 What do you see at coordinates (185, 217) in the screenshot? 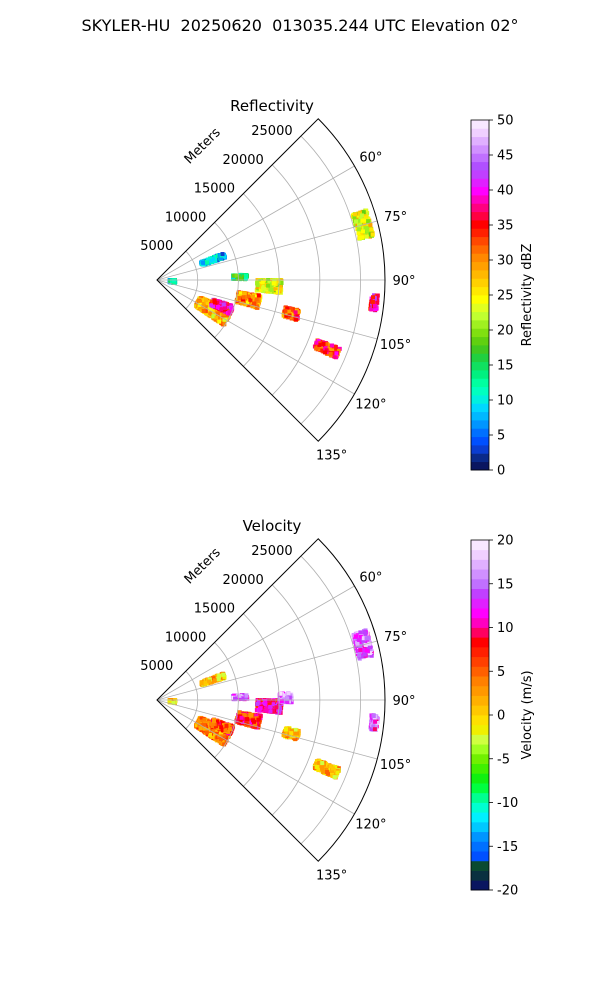
I see `radial-tick-label: 10000` at bounding box center [185, 217].